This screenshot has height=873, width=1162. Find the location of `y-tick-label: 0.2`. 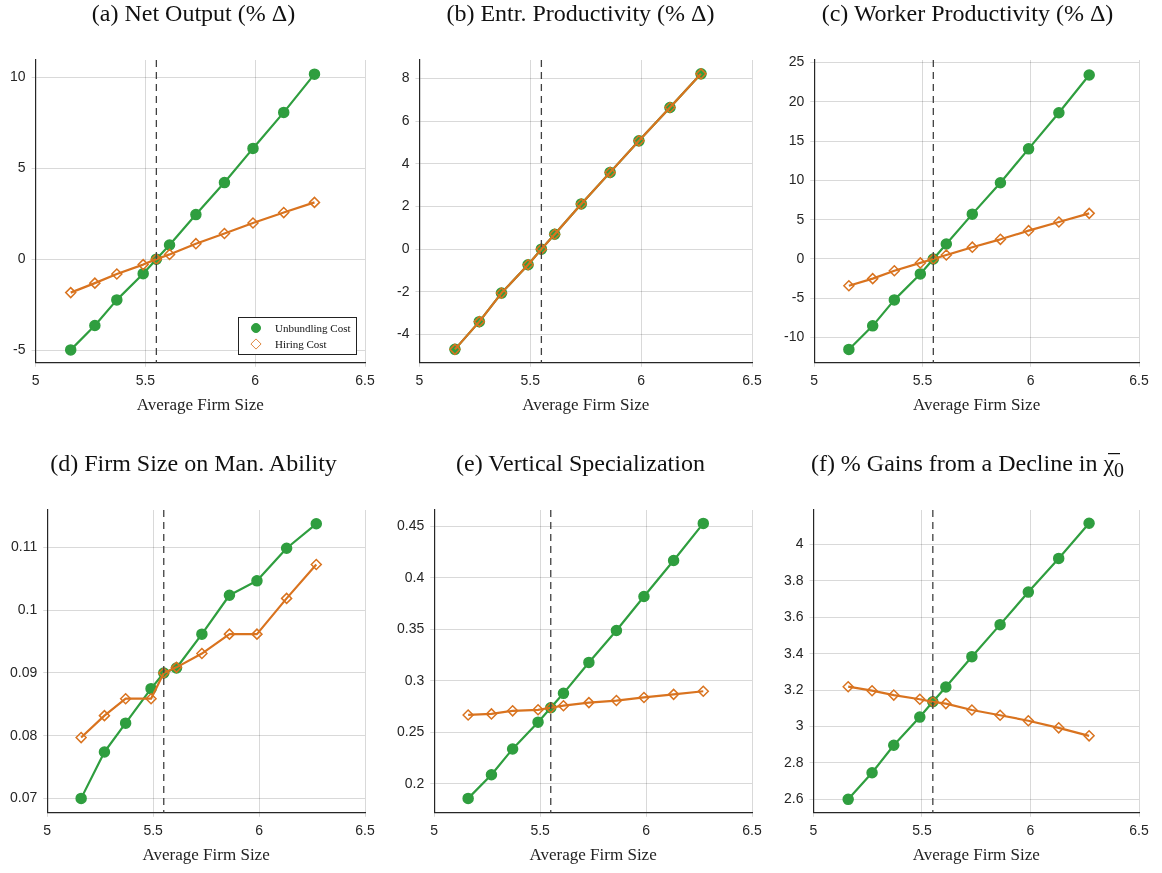

y-tick-label: 0.2 is located at coordinates (414, 782).